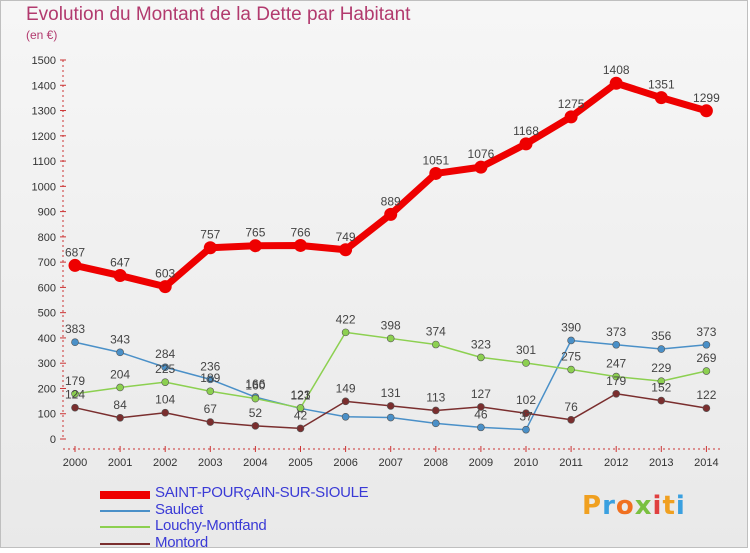 This screenshot has width=750, height=553. What do you see at coordinates (44, 61) in the screenshot?
I see `y-tick-label: 1500` at bounding box center [44, 61].